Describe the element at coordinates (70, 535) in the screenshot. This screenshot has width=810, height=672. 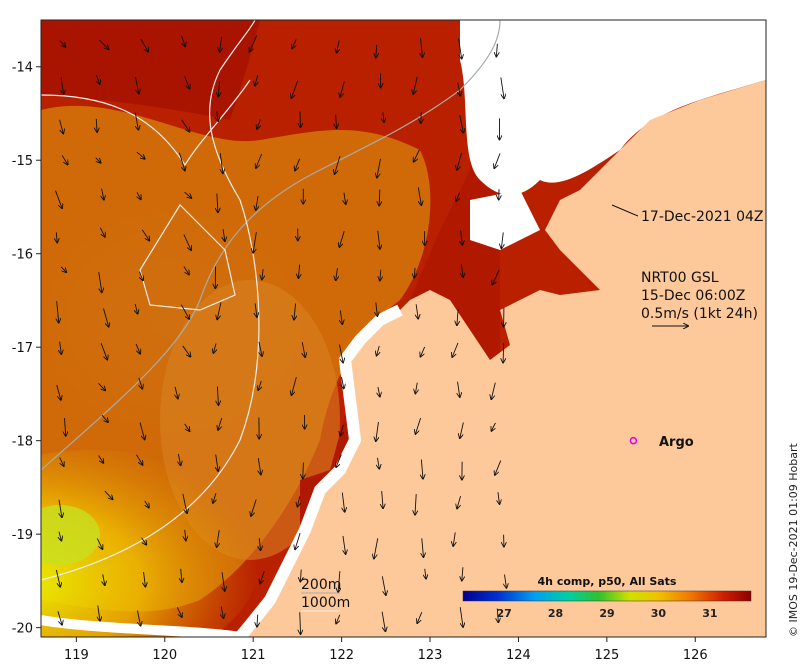
I see `sst-cool-core` at that location.